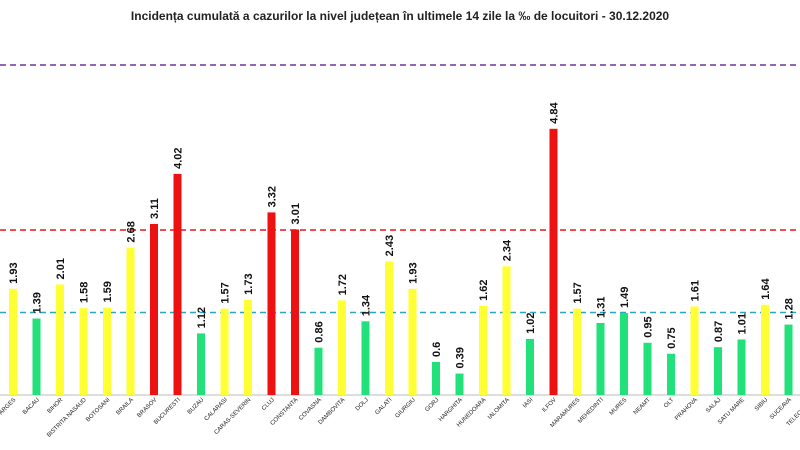  What do you see at coordinates (38, 302) in the screenshot?
I see `value-label-bacau: 1.39` at bounding box center [38, 302].